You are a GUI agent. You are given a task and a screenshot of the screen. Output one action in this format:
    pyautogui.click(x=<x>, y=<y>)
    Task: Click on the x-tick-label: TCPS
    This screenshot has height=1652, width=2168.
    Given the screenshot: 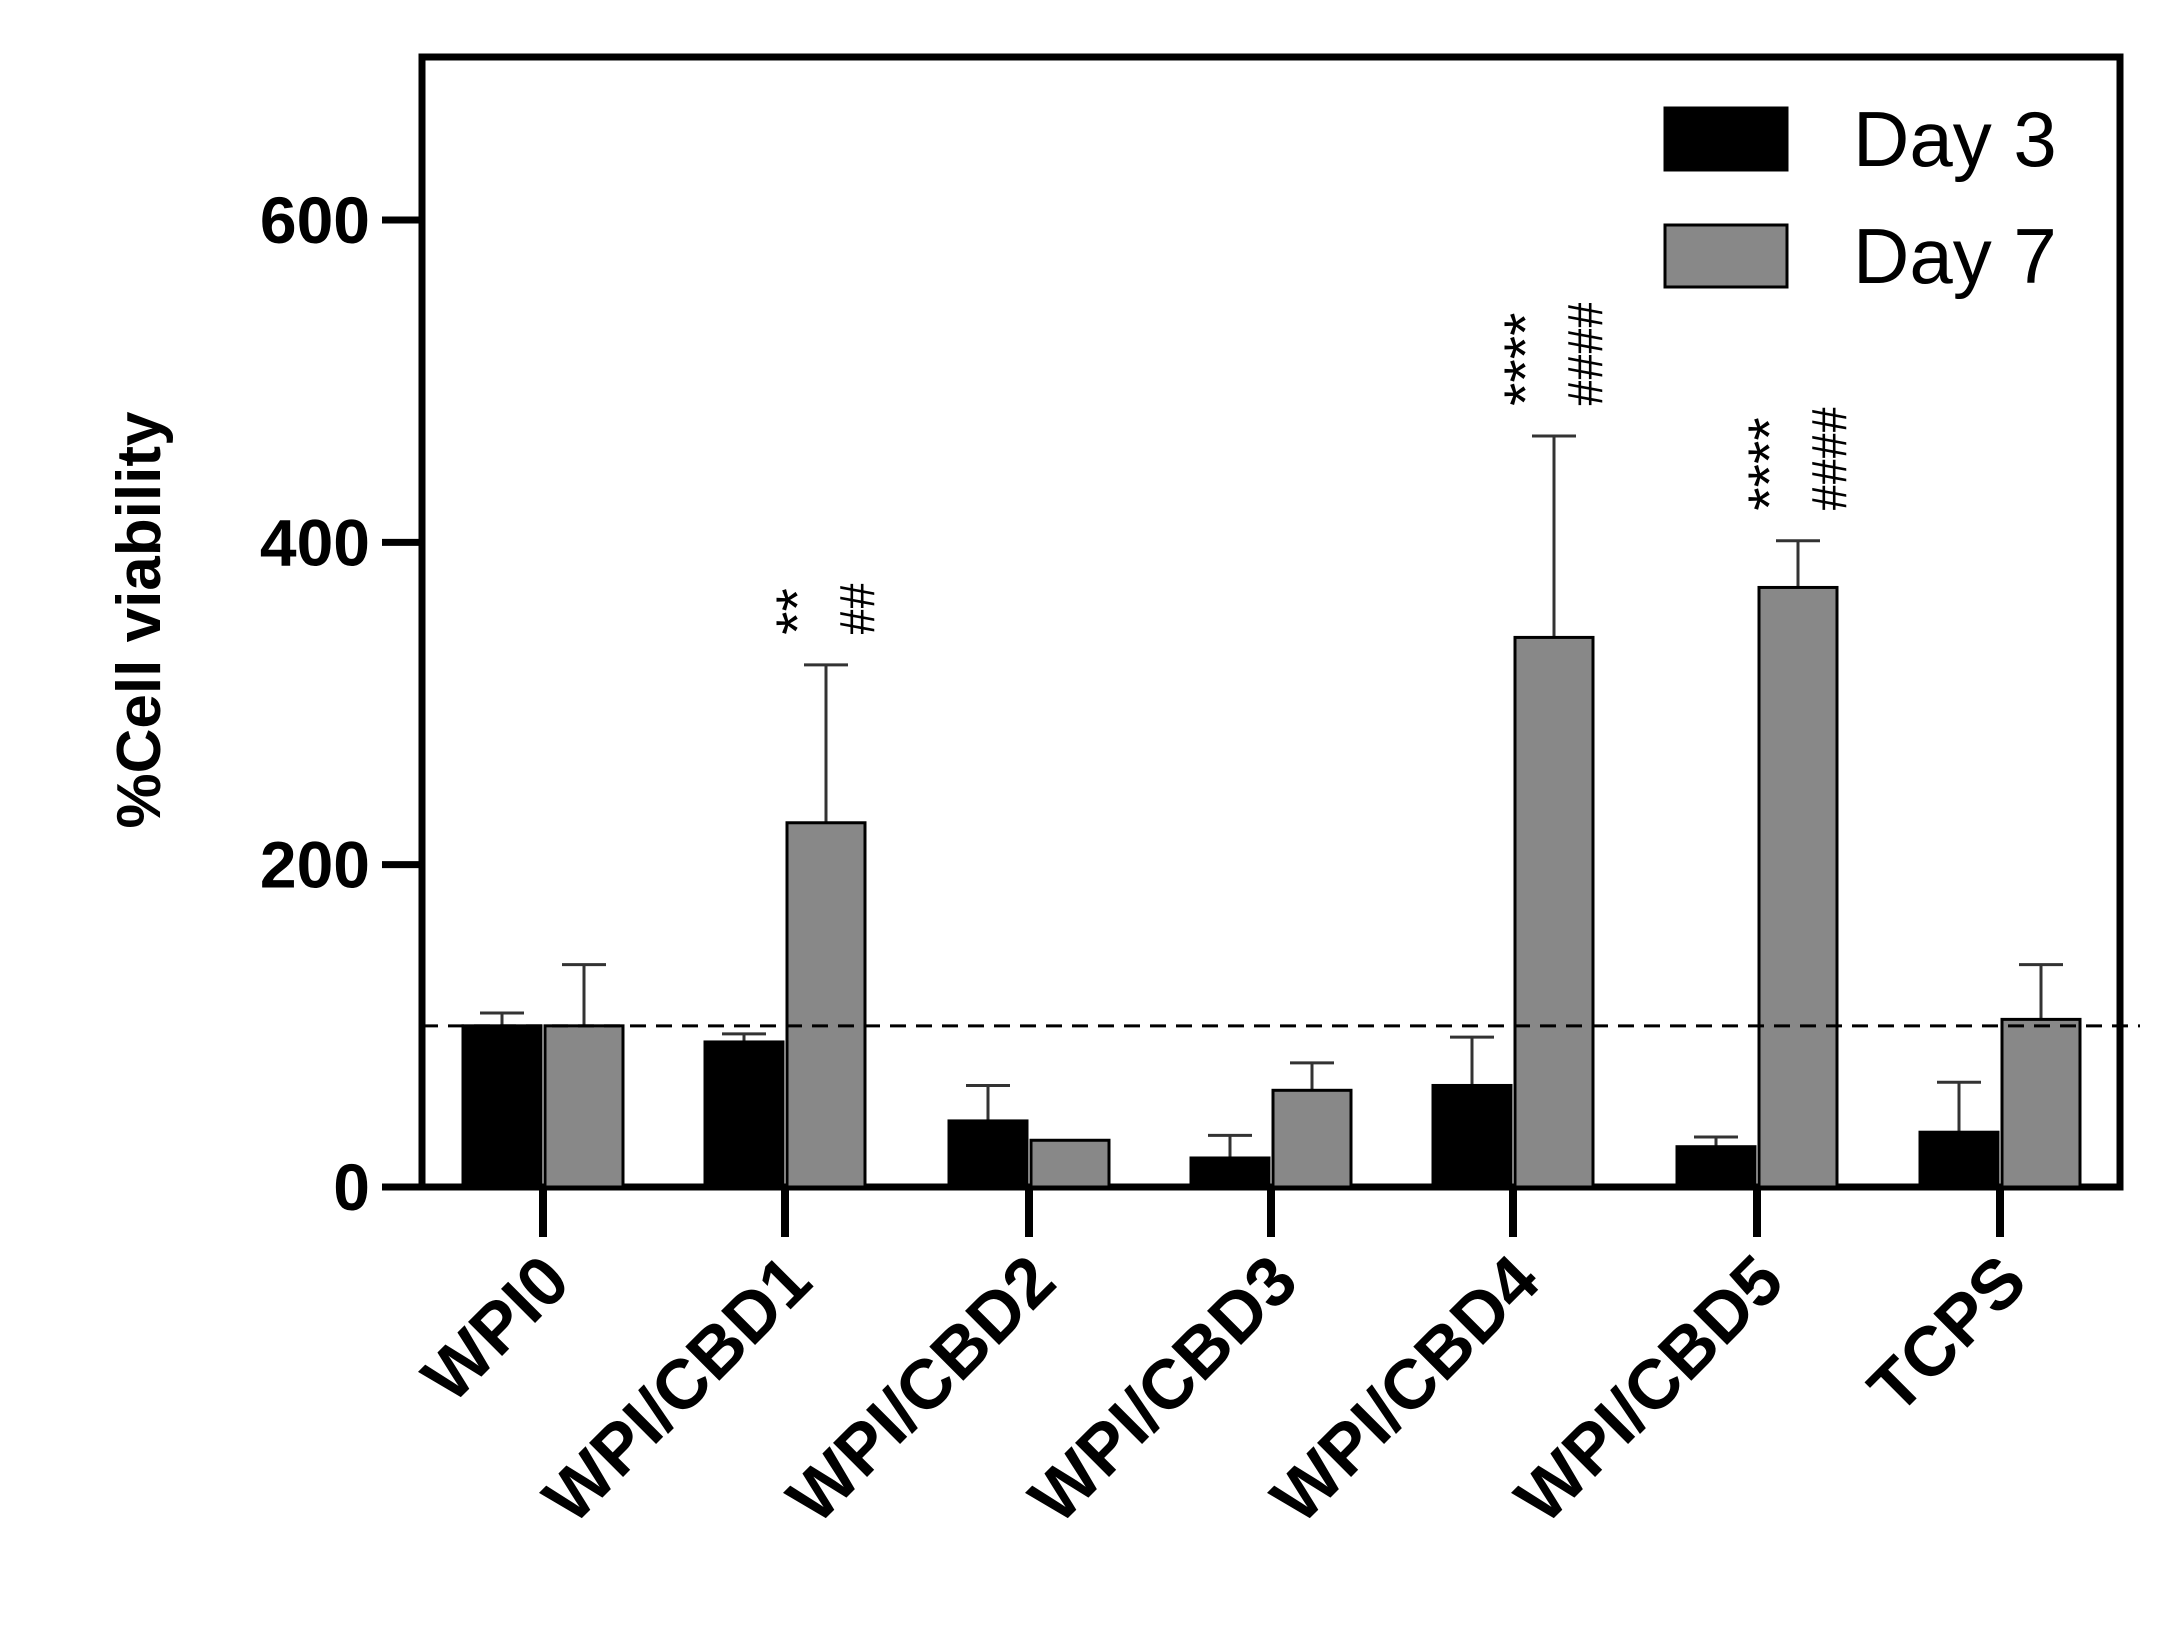 What is the action you would take?
    pyautogui.click(x=1946, y=1333)
    